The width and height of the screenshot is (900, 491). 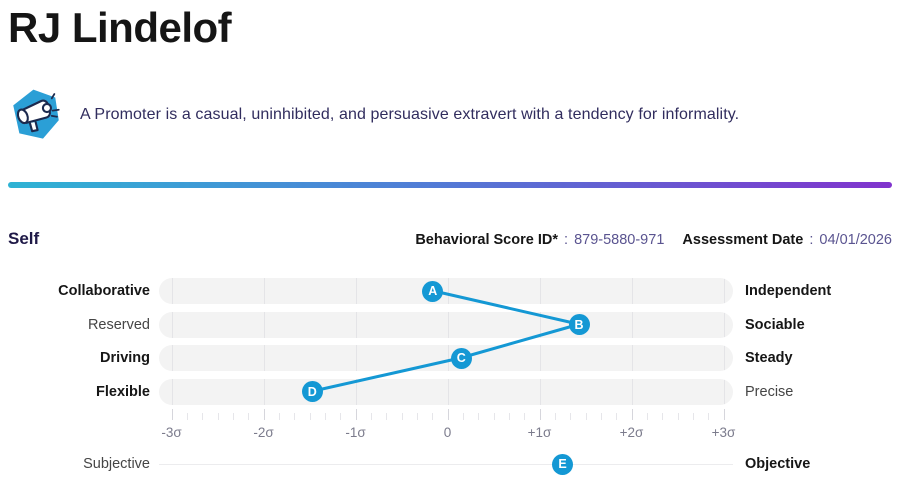 What do you see at coordinates (24, 239) in the screenshot?
I see `section-label-self: Self` at bounding box center [24, 239].